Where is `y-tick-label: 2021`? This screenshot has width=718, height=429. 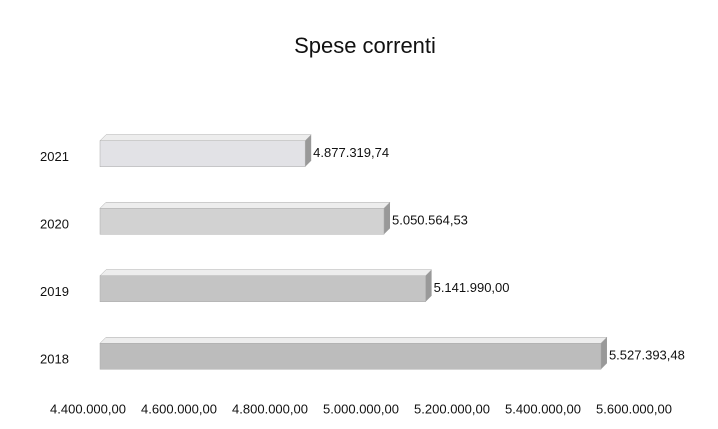 y-tick-label: 2021 is located at coordinates (54, 156).